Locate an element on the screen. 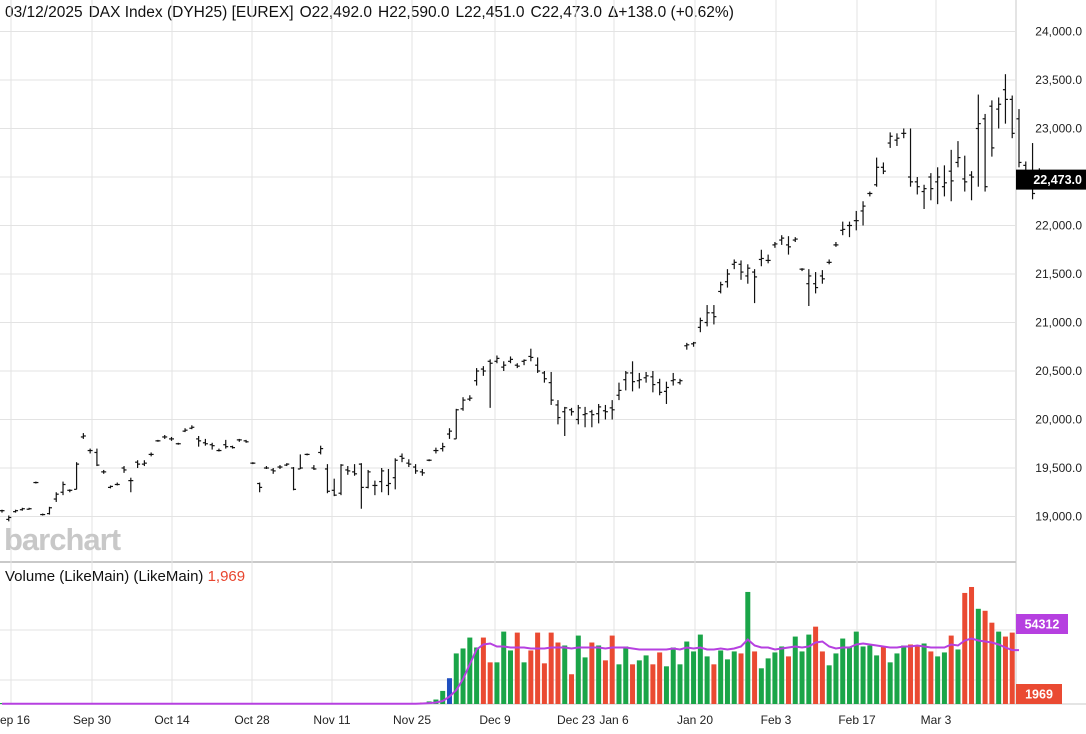  x-tick-label: Sep 30 is located at coordinates (92, 720).